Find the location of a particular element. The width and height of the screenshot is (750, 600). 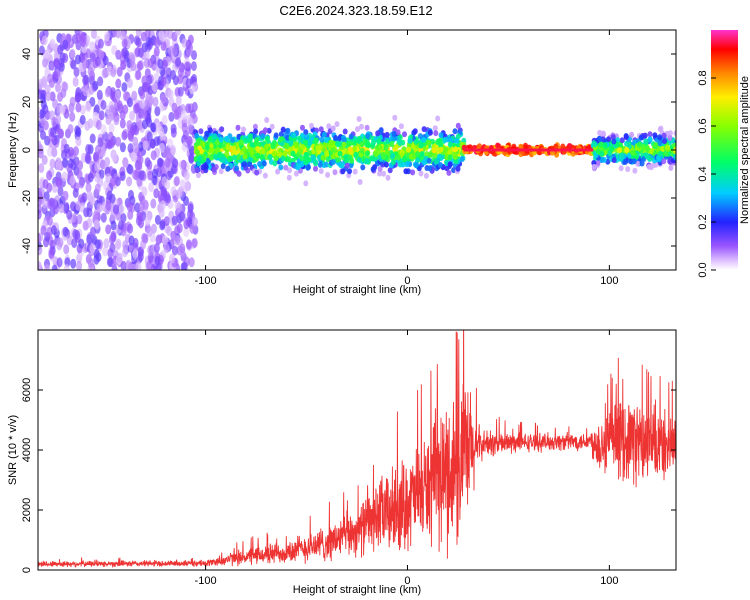

colorbar-gradient is located at coordinates (724, 150).